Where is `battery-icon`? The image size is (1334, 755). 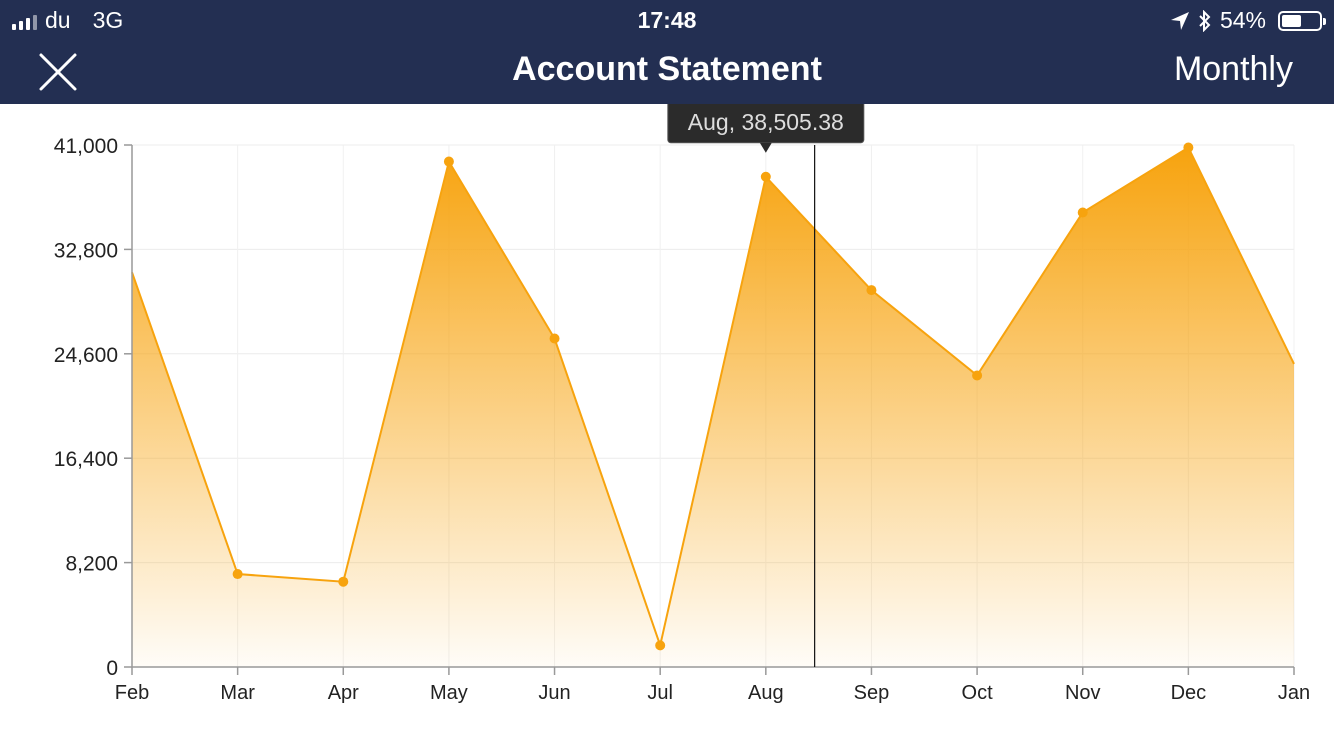
battery-icon is located at coordinates (1302, 20).